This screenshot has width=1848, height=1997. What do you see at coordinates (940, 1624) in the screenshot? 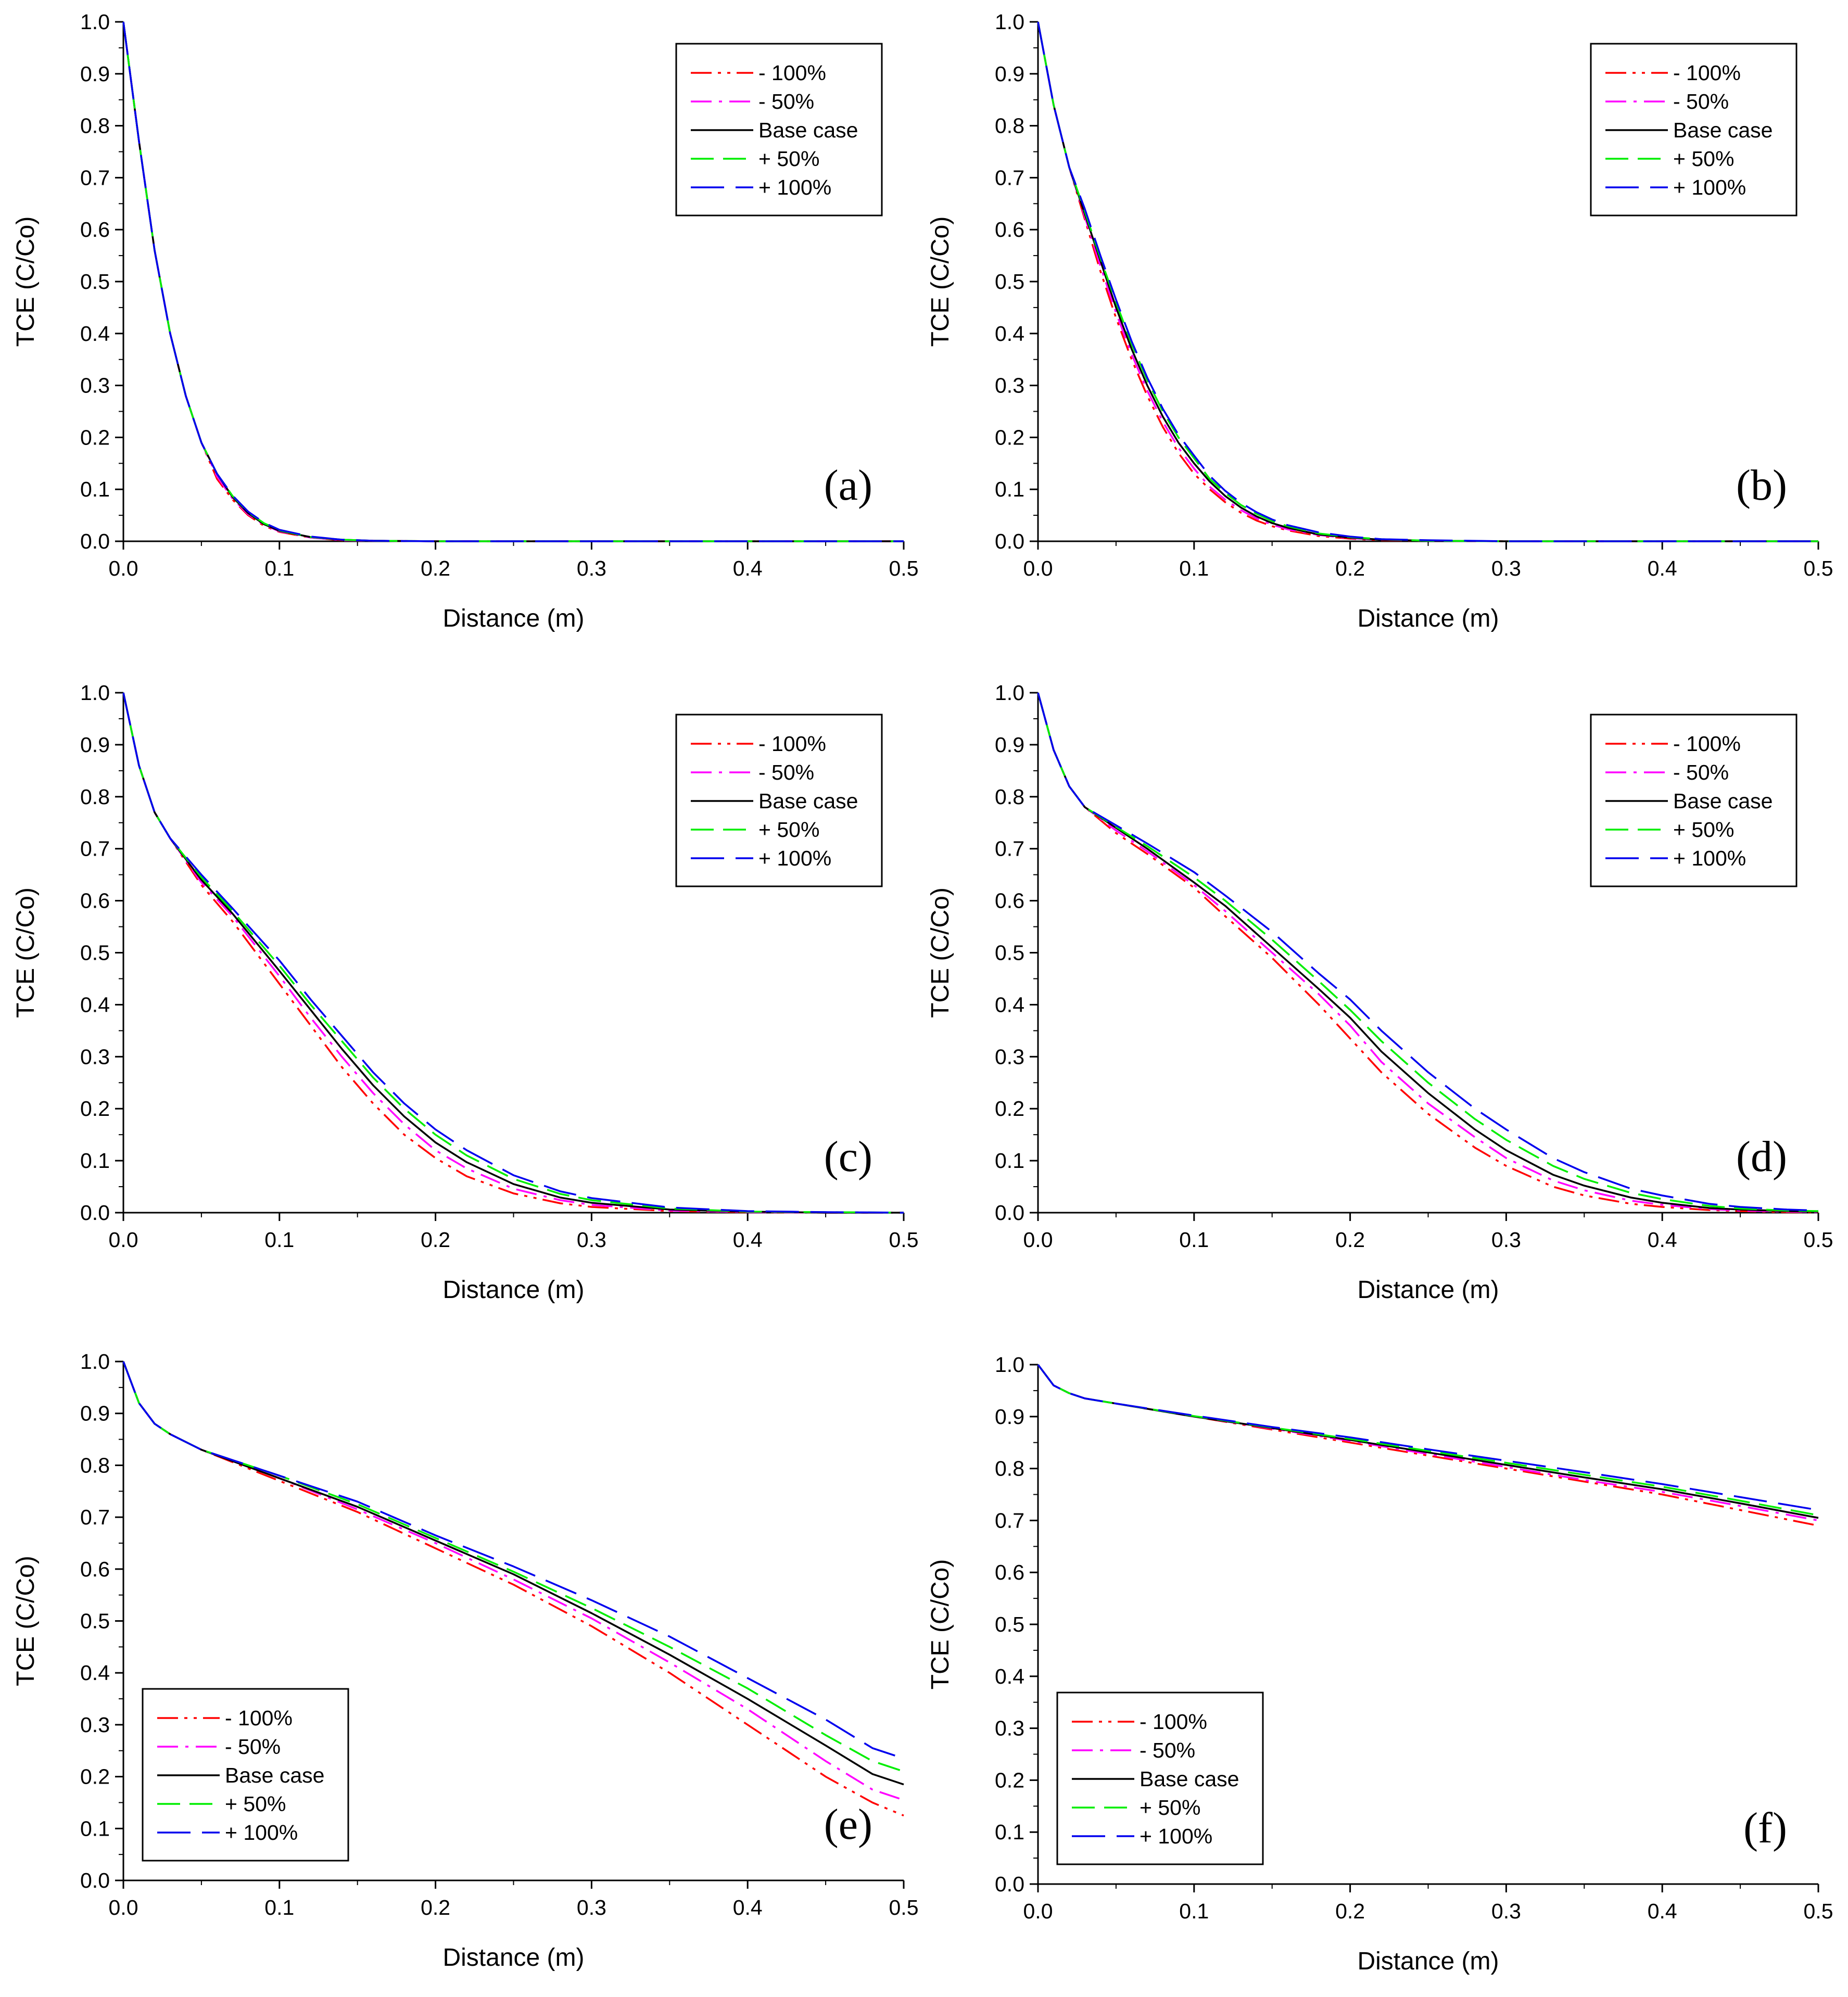
I see `y-axis-label: TCE (C/Co)` at bounding box center [940, 1624].